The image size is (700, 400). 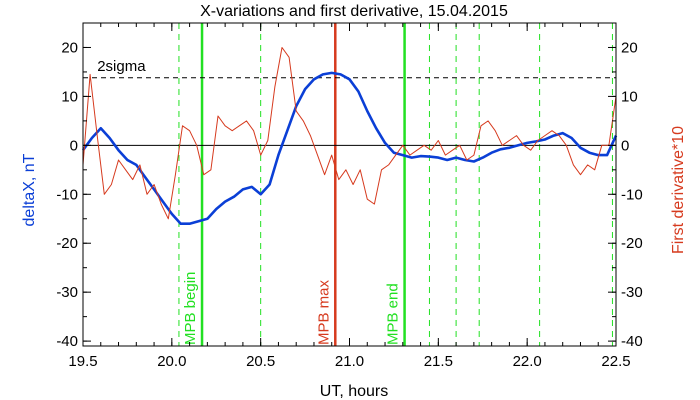 What do you see at coordinates (438, 361) in the screenshot?
I see `x-tick-label: 21.5` at bounding box center [438, 361].